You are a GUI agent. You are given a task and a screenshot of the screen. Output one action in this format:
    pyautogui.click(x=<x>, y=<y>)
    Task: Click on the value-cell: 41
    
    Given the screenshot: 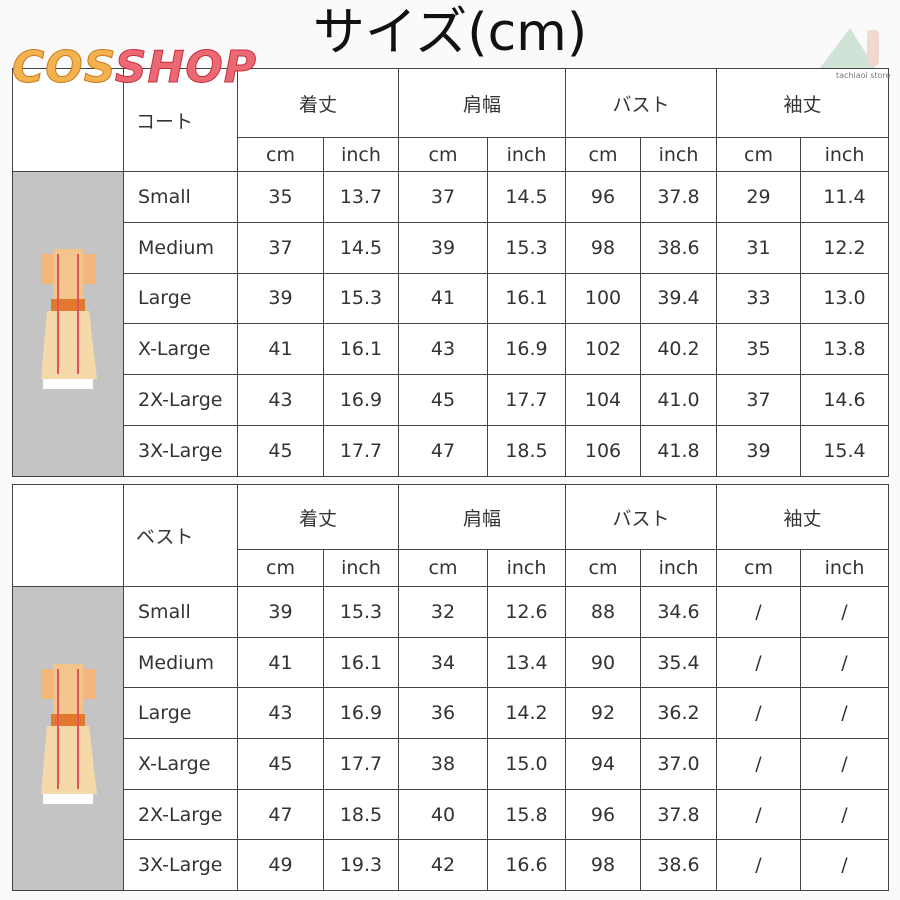 What is the action you would take?
    pyautogui.click(x=280, y=662)
    